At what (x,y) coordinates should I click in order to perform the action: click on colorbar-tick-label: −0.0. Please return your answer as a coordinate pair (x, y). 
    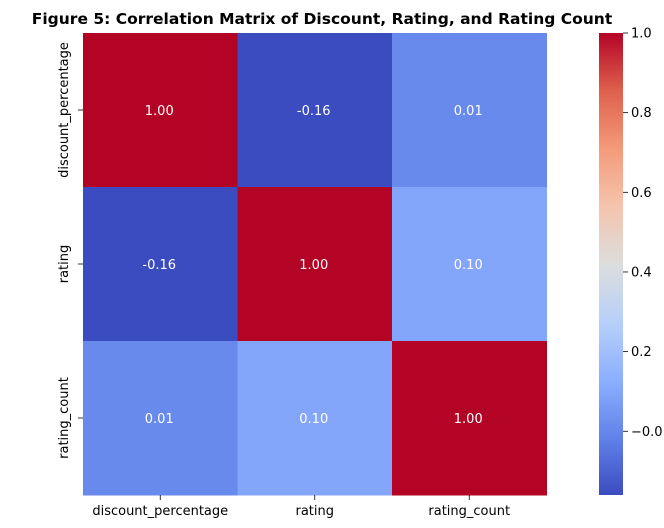
    Looking at the image, I should click on (647, 432).